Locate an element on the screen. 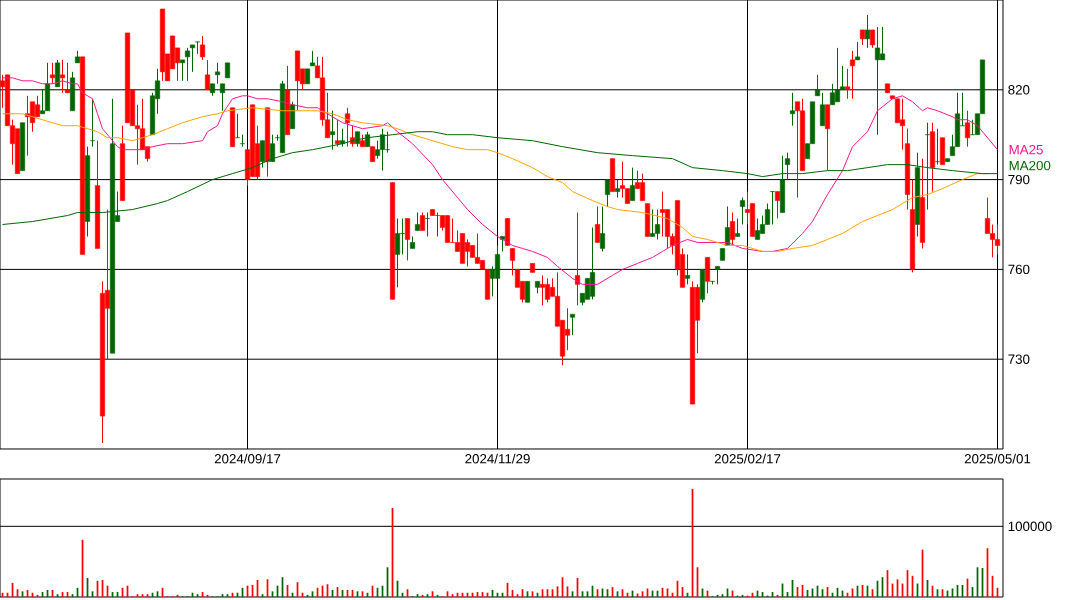  x-tick-label: 2025/02/17 is located at coordinates (747, 458).